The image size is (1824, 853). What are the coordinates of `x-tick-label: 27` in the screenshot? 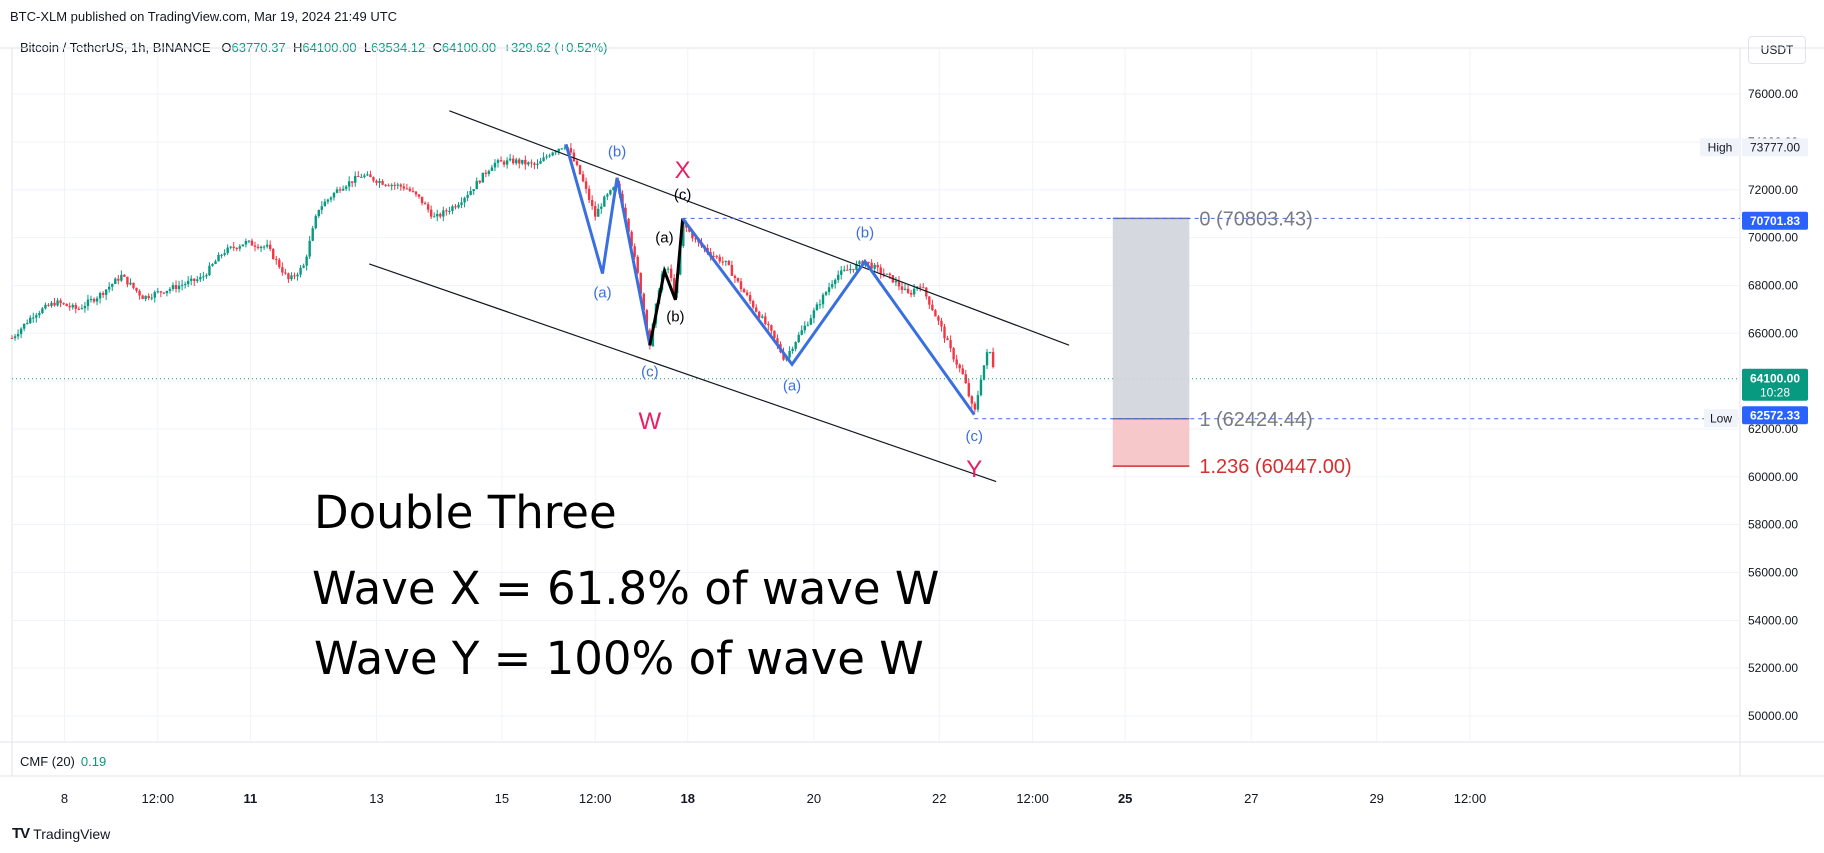 It's located at (1251, 798).